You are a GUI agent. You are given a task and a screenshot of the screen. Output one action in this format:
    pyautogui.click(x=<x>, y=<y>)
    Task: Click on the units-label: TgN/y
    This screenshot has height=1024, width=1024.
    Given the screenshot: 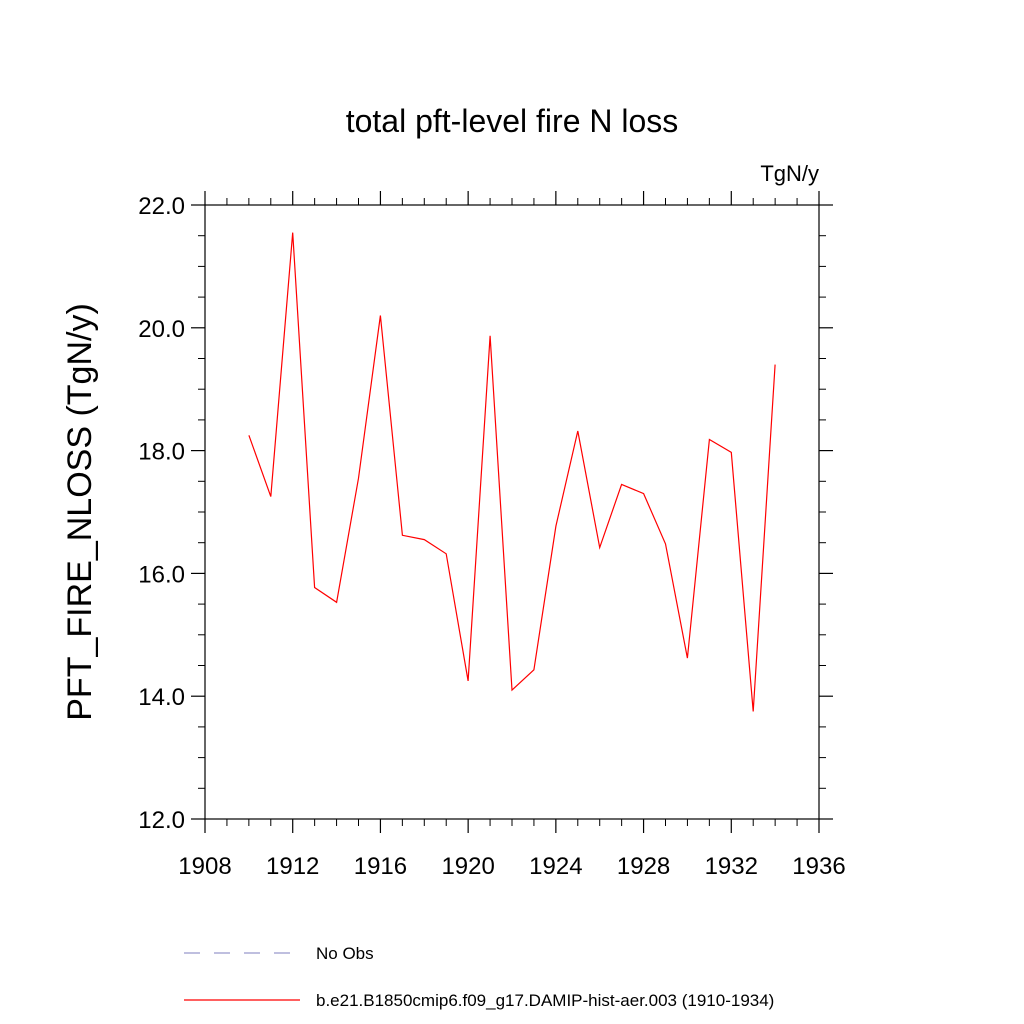 What is the action you would take?
    pyautogui.click(x=789, y=173)
    